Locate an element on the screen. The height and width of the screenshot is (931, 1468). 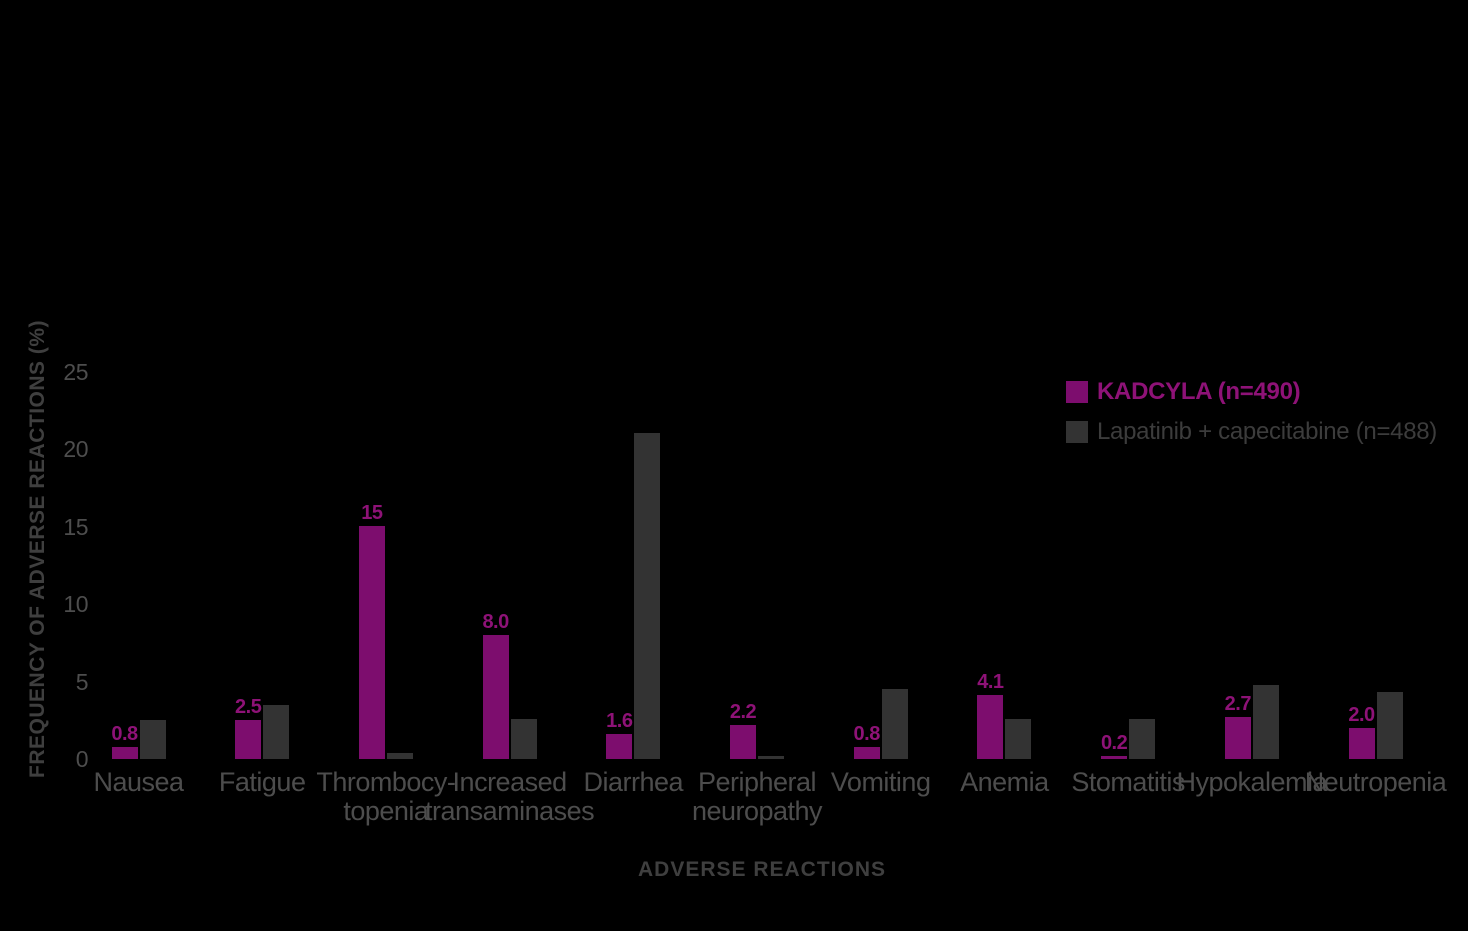
category-label: Fatigue is located at coordinates (262, 782).